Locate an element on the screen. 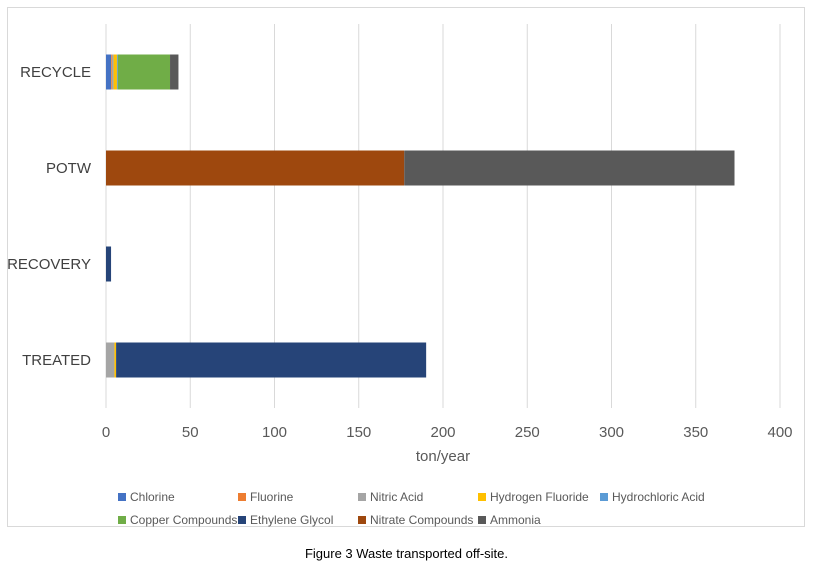  legend-label: Nitric Acid is located at coordinates (397, 497).